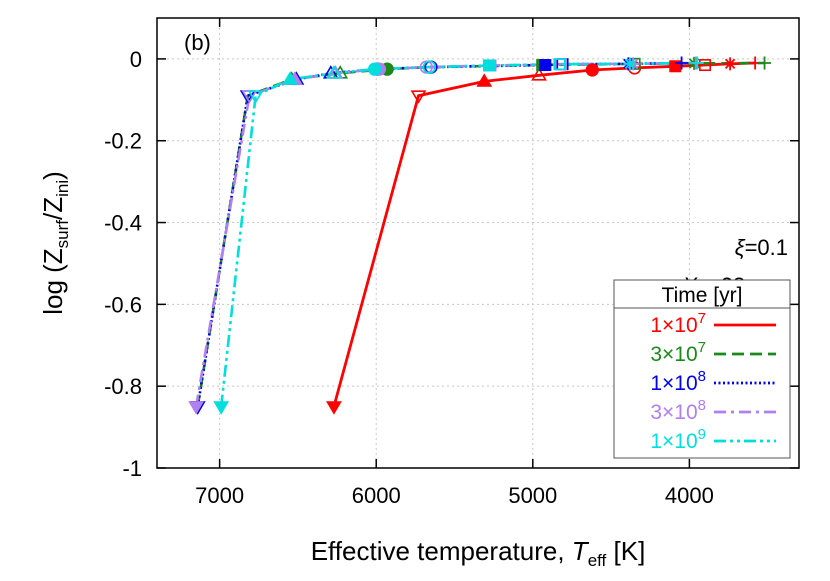 The width and height of the screenshot is (830, 581). I want to click on x-tick-label: 6000, so click(376, 495).